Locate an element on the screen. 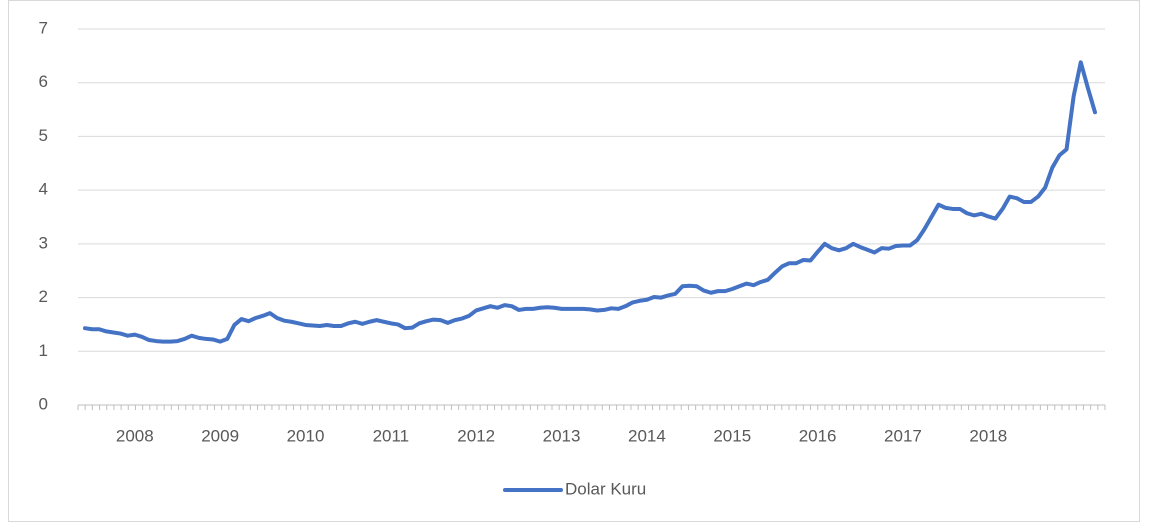 This screenshot has height=531, width=1149. x-tick-label: 2015 is located at coordinates (732, 435).